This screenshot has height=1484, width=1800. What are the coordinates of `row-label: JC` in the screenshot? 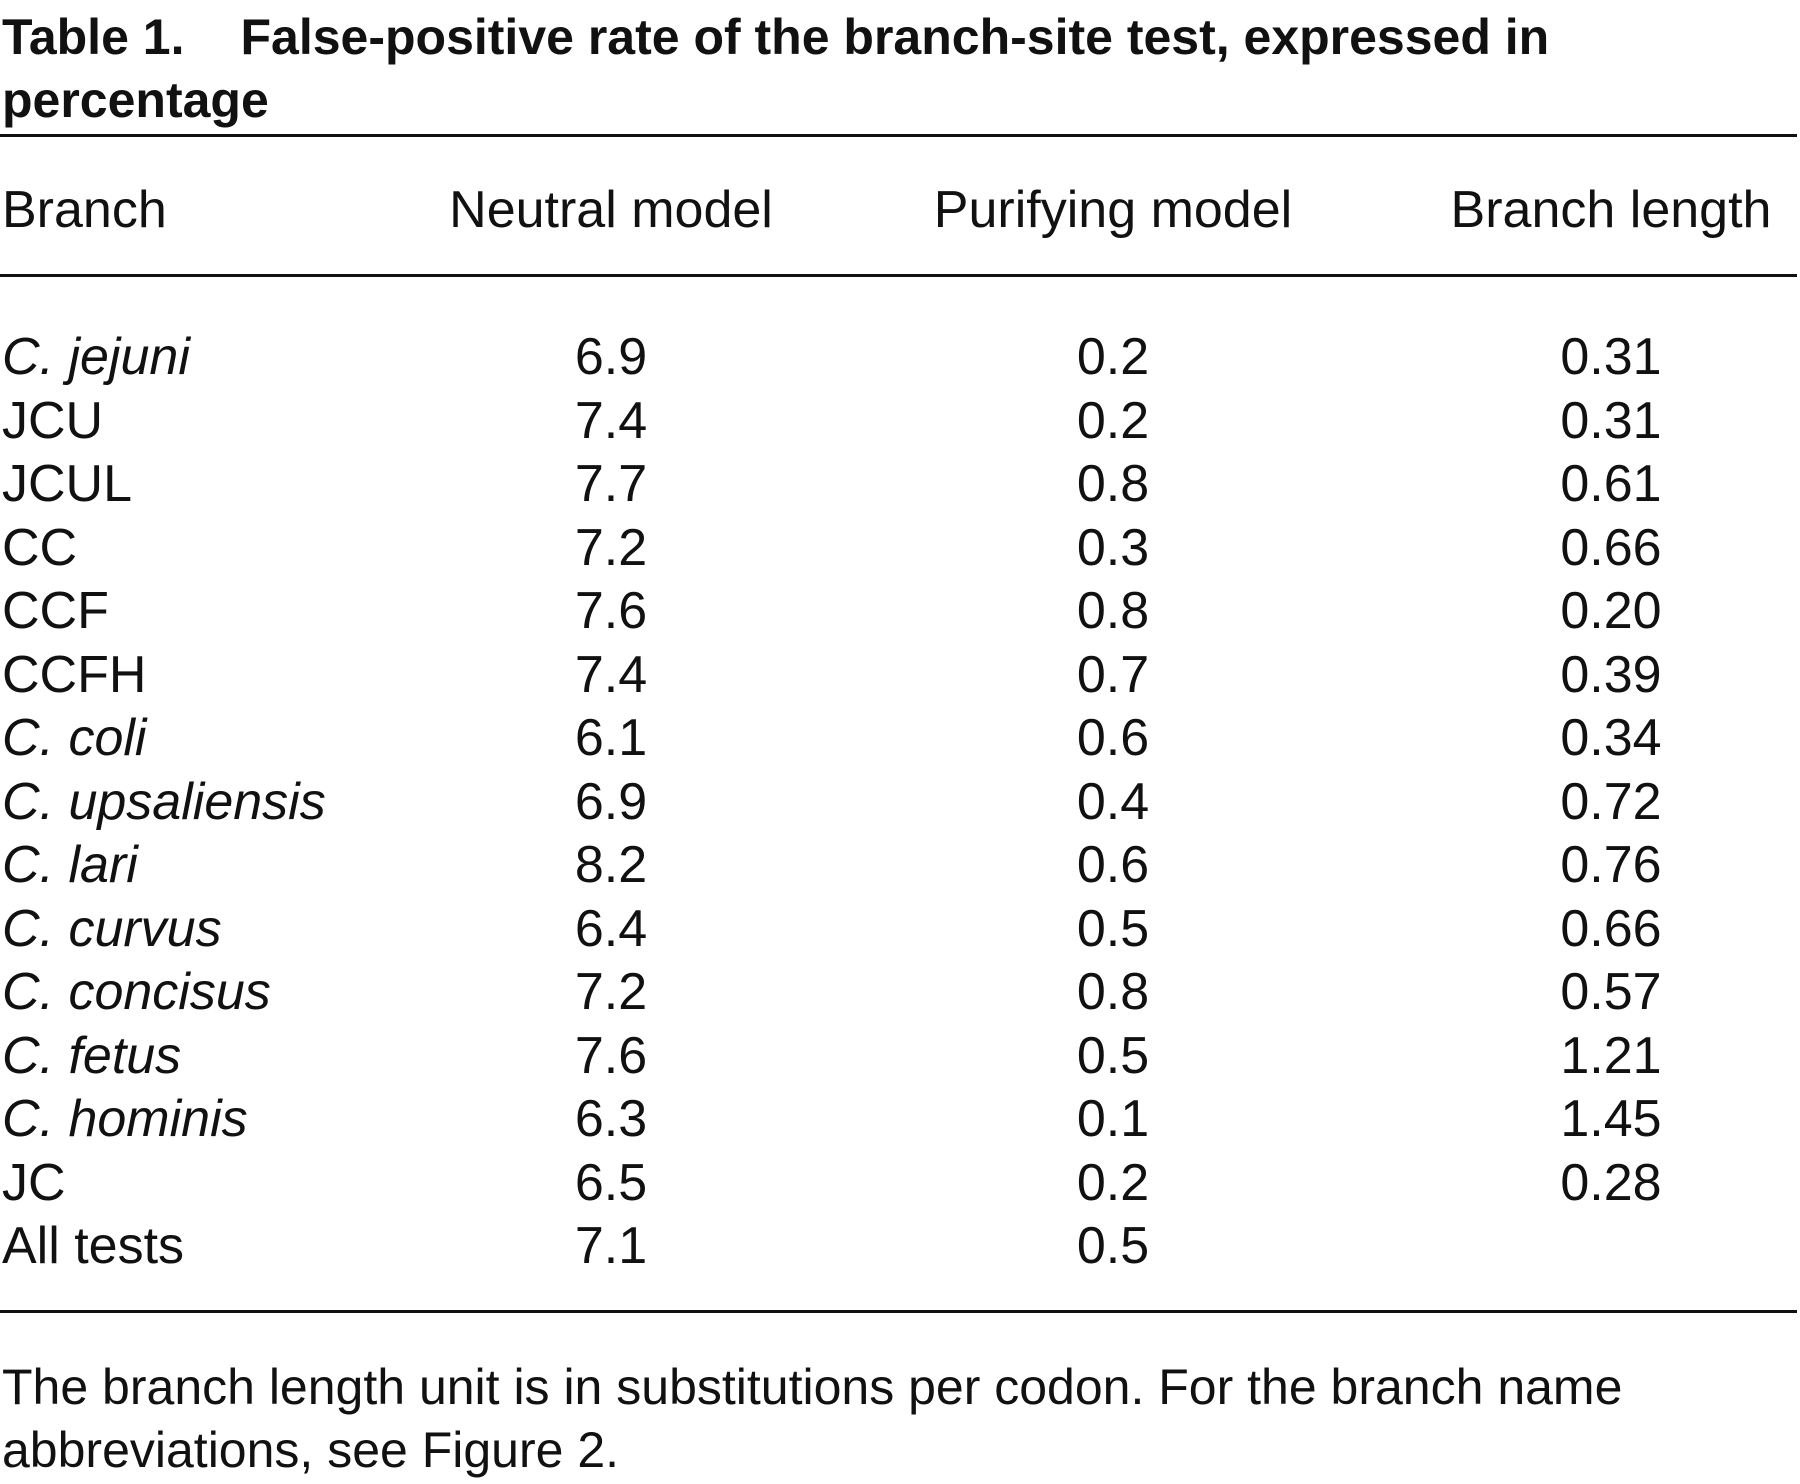 It's located at (34, 1182).